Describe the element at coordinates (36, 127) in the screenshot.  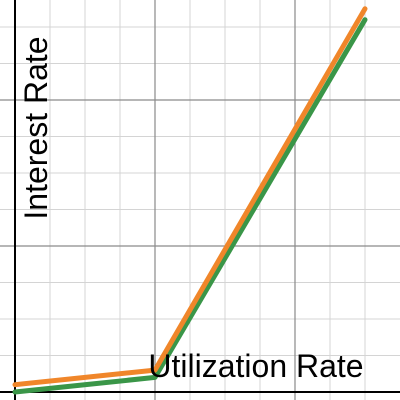
I see `y-axis-title: Interest Rate` at that location.